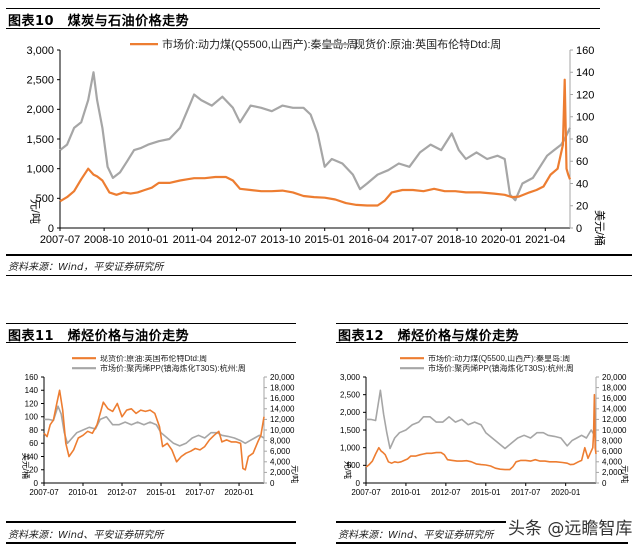  I want to click on right-tick-label: 60, so click(582, 162).